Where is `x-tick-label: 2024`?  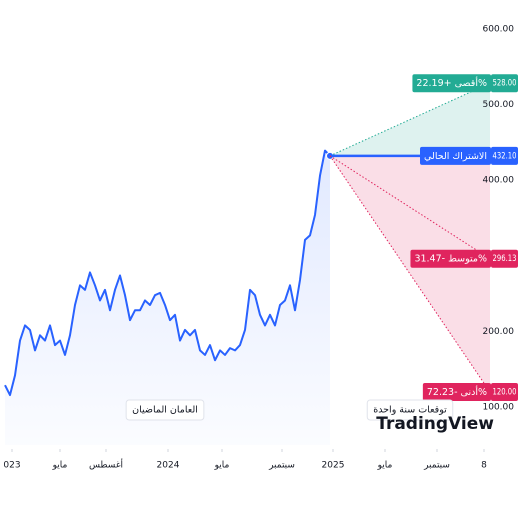 x-tick-label: 2024 is located at coordinates (168, 466).